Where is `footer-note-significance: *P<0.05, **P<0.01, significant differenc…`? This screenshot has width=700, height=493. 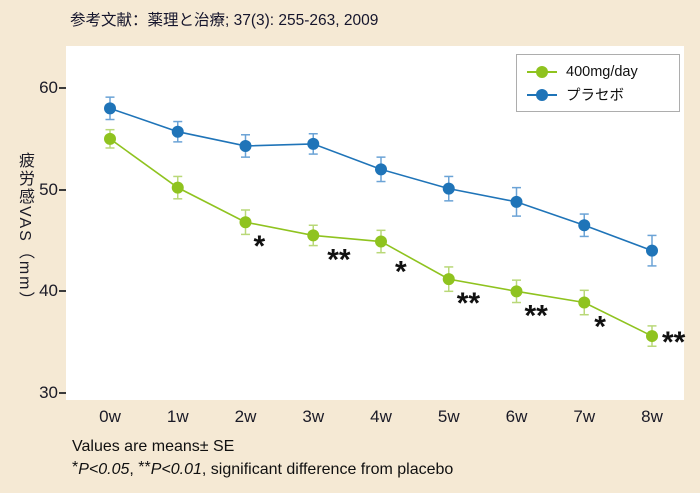
footer-note-significance: *P<0.05, **P<0.01, significant differenc… is located at coordinates (262, 468).